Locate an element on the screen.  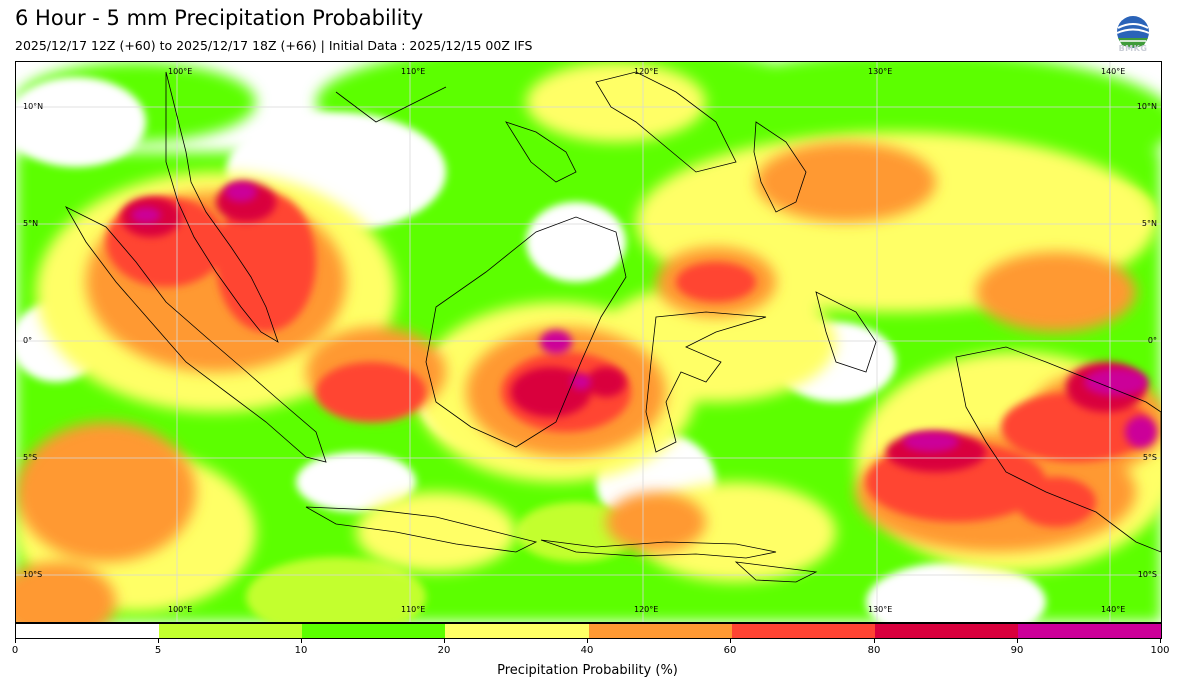
colorbar-tick-label: 10 is located at coordinates (301, 650).